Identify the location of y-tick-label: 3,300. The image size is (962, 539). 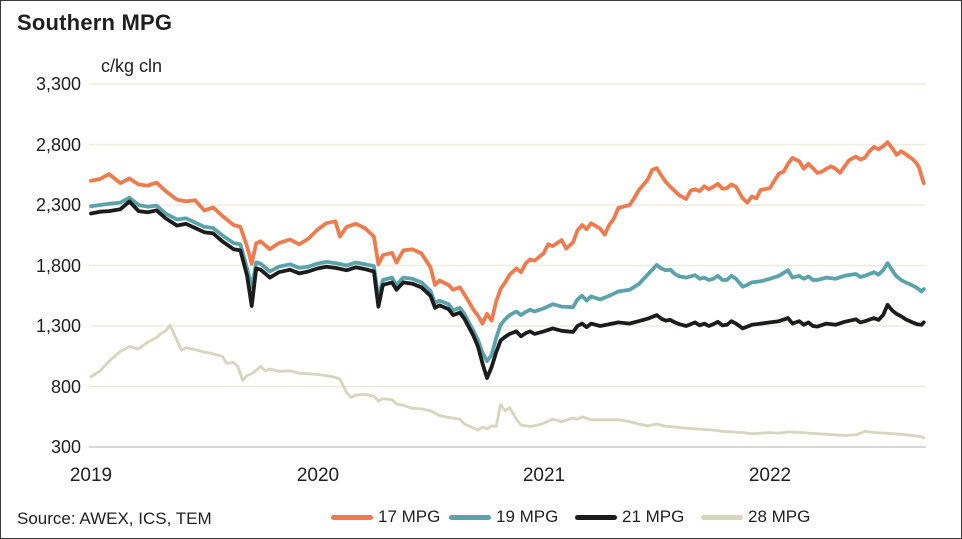
(58, 84).